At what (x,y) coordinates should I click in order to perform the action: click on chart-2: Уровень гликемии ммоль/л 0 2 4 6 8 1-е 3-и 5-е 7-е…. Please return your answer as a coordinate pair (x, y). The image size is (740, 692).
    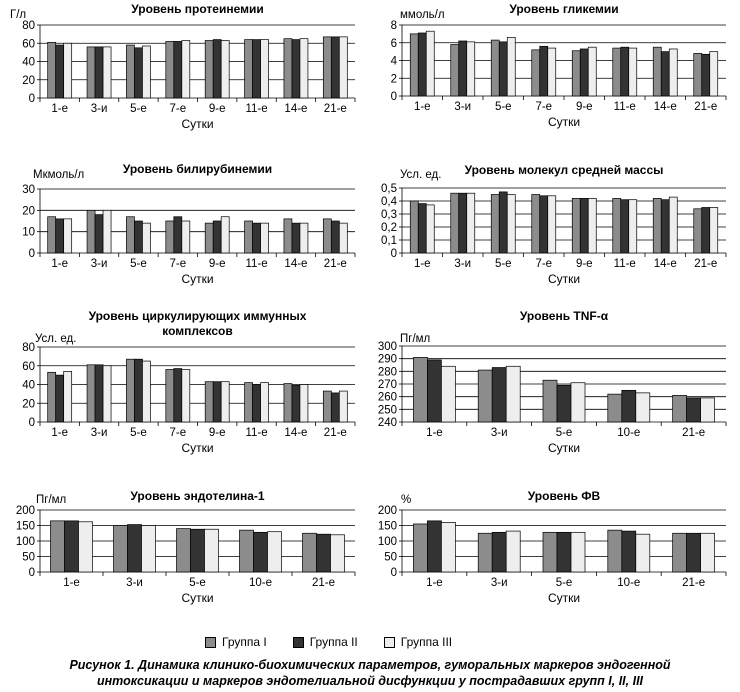
    Looking at the image, I should click on (559, 65).